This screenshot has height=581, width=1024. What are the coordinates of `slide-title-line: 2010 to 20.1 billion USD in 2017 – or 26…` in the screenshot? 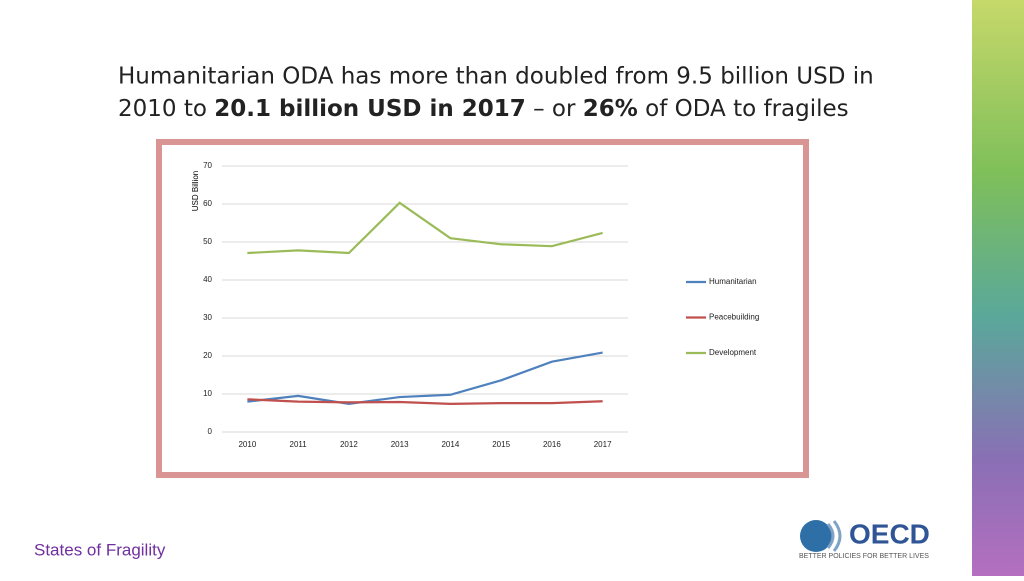 It's located at (483, 109).